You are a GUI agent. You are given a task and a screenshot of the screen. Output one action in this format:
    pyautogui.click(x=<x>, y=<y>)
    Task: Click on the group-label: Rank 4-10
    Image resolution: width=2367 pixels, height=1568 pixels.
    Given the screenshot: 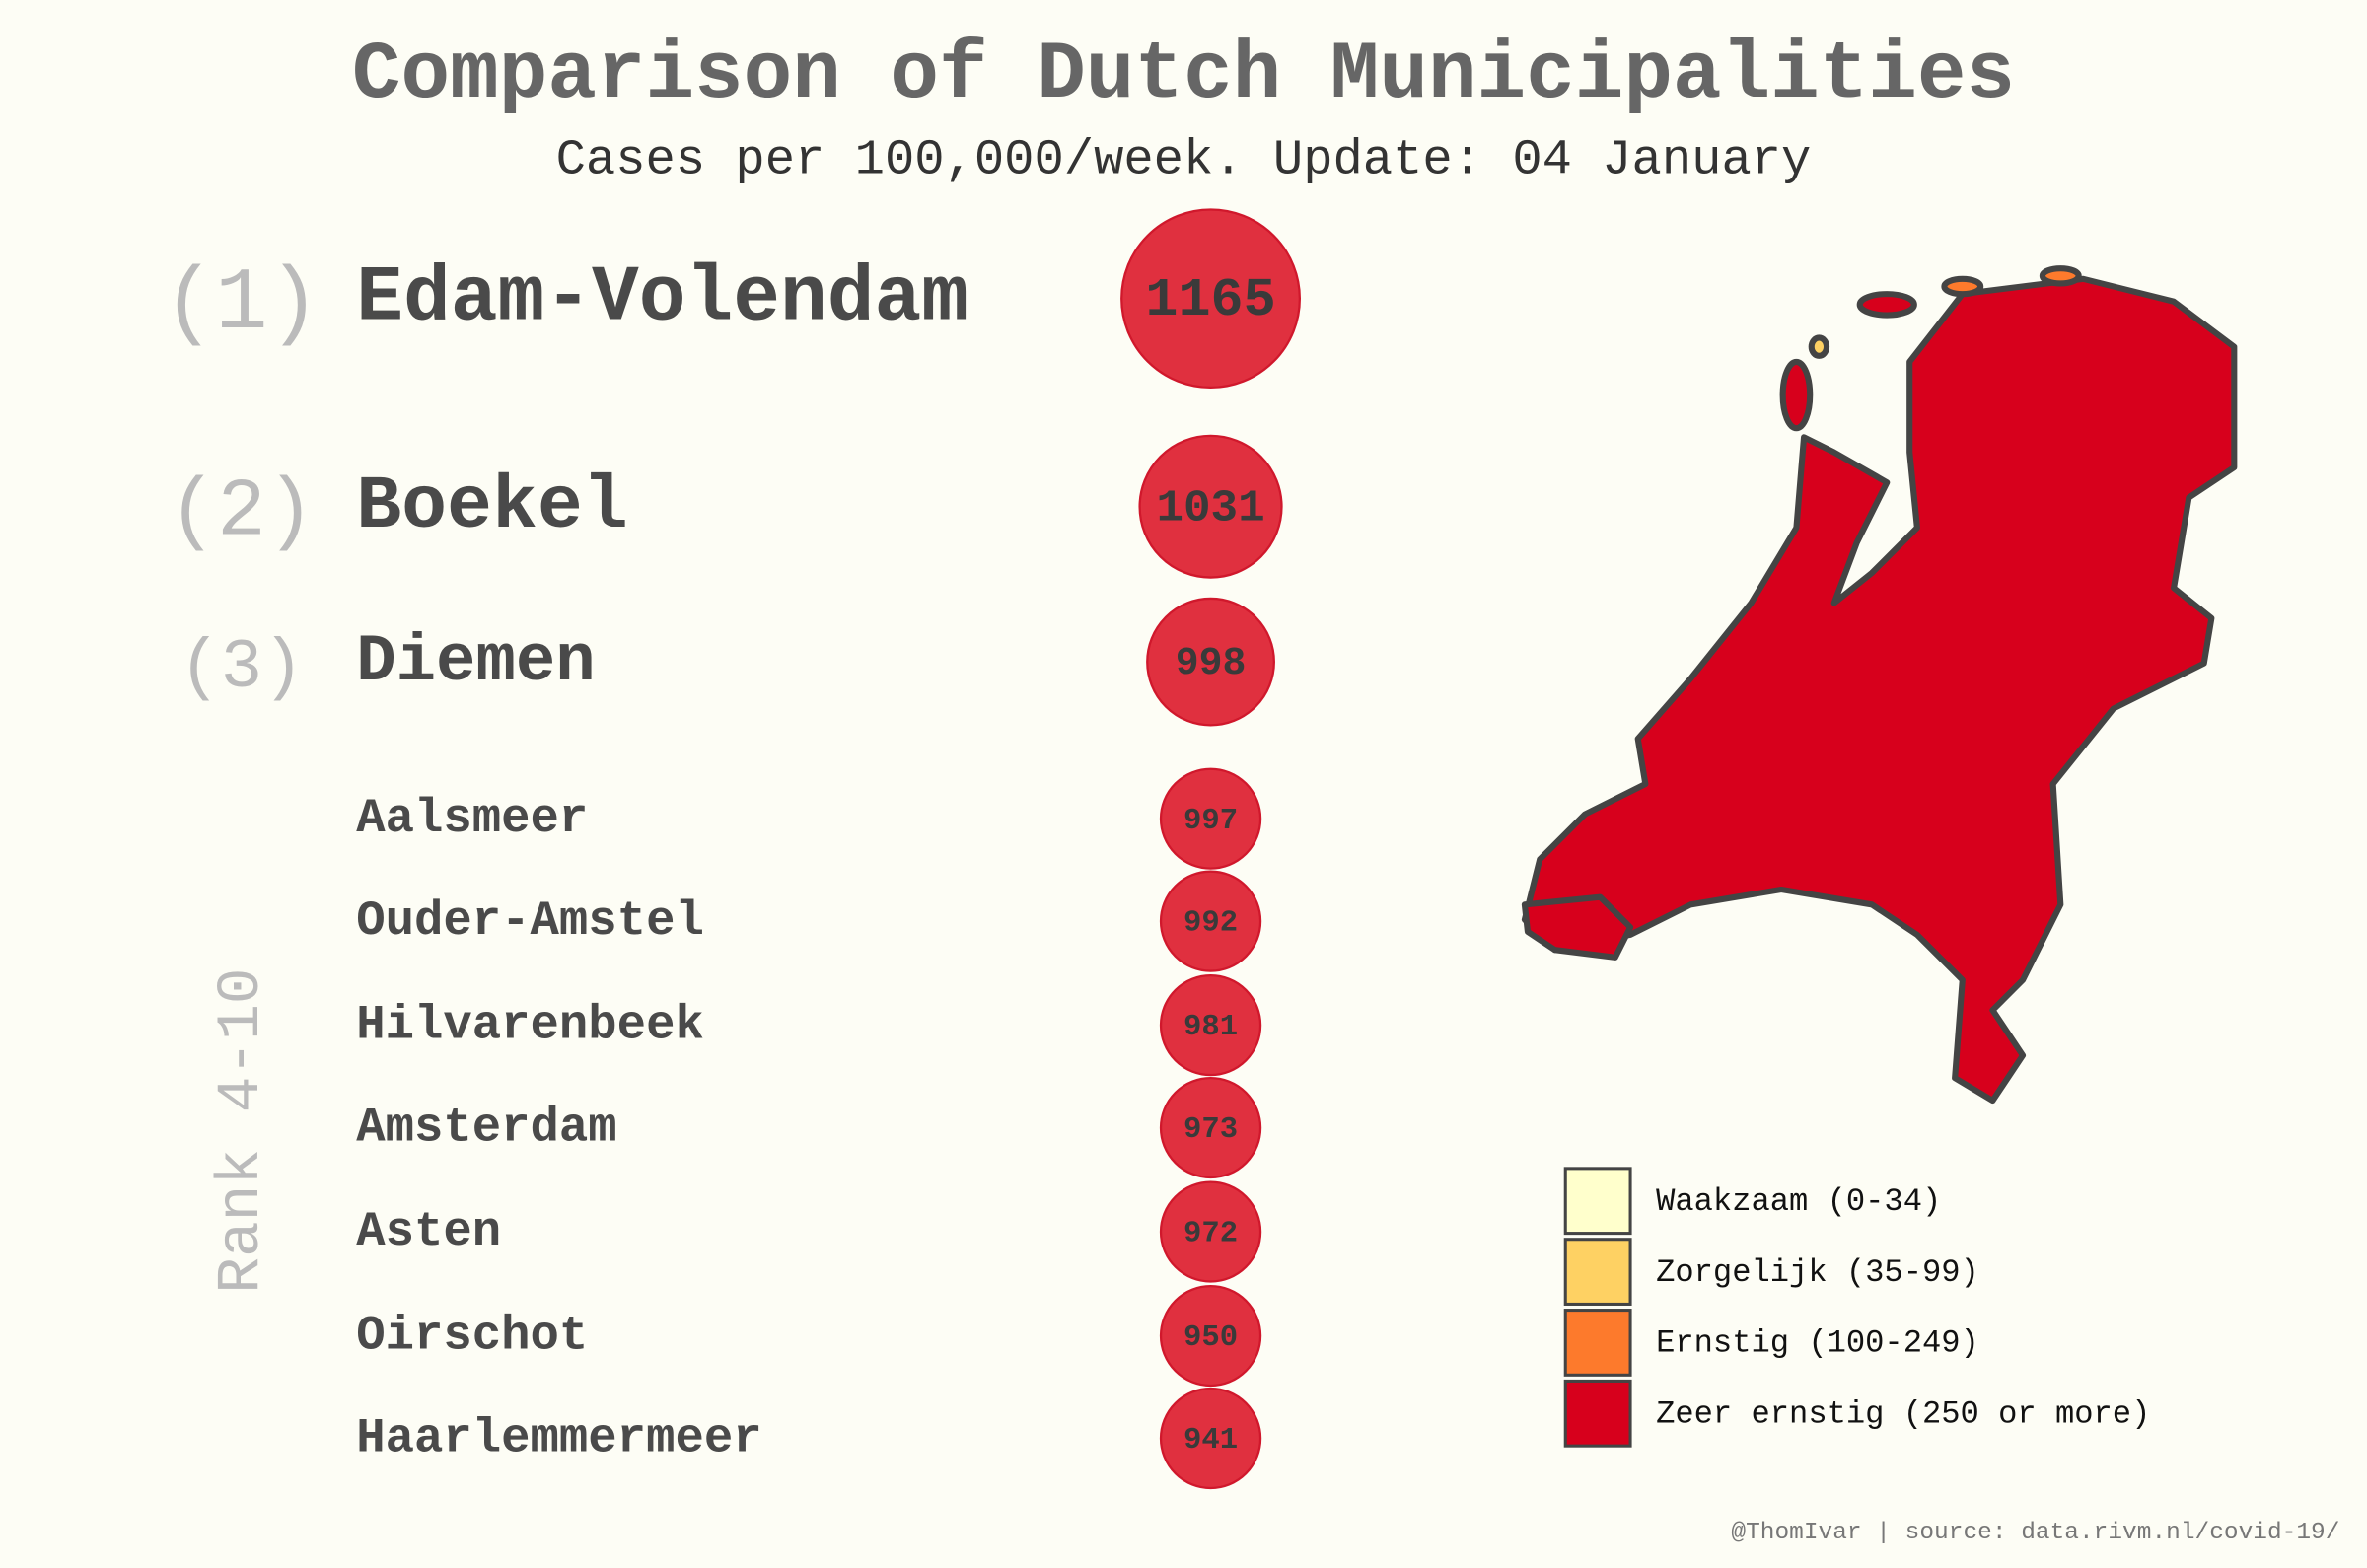 What is the action you would take?
    pyautogui.click(x=242, y=1131)
    